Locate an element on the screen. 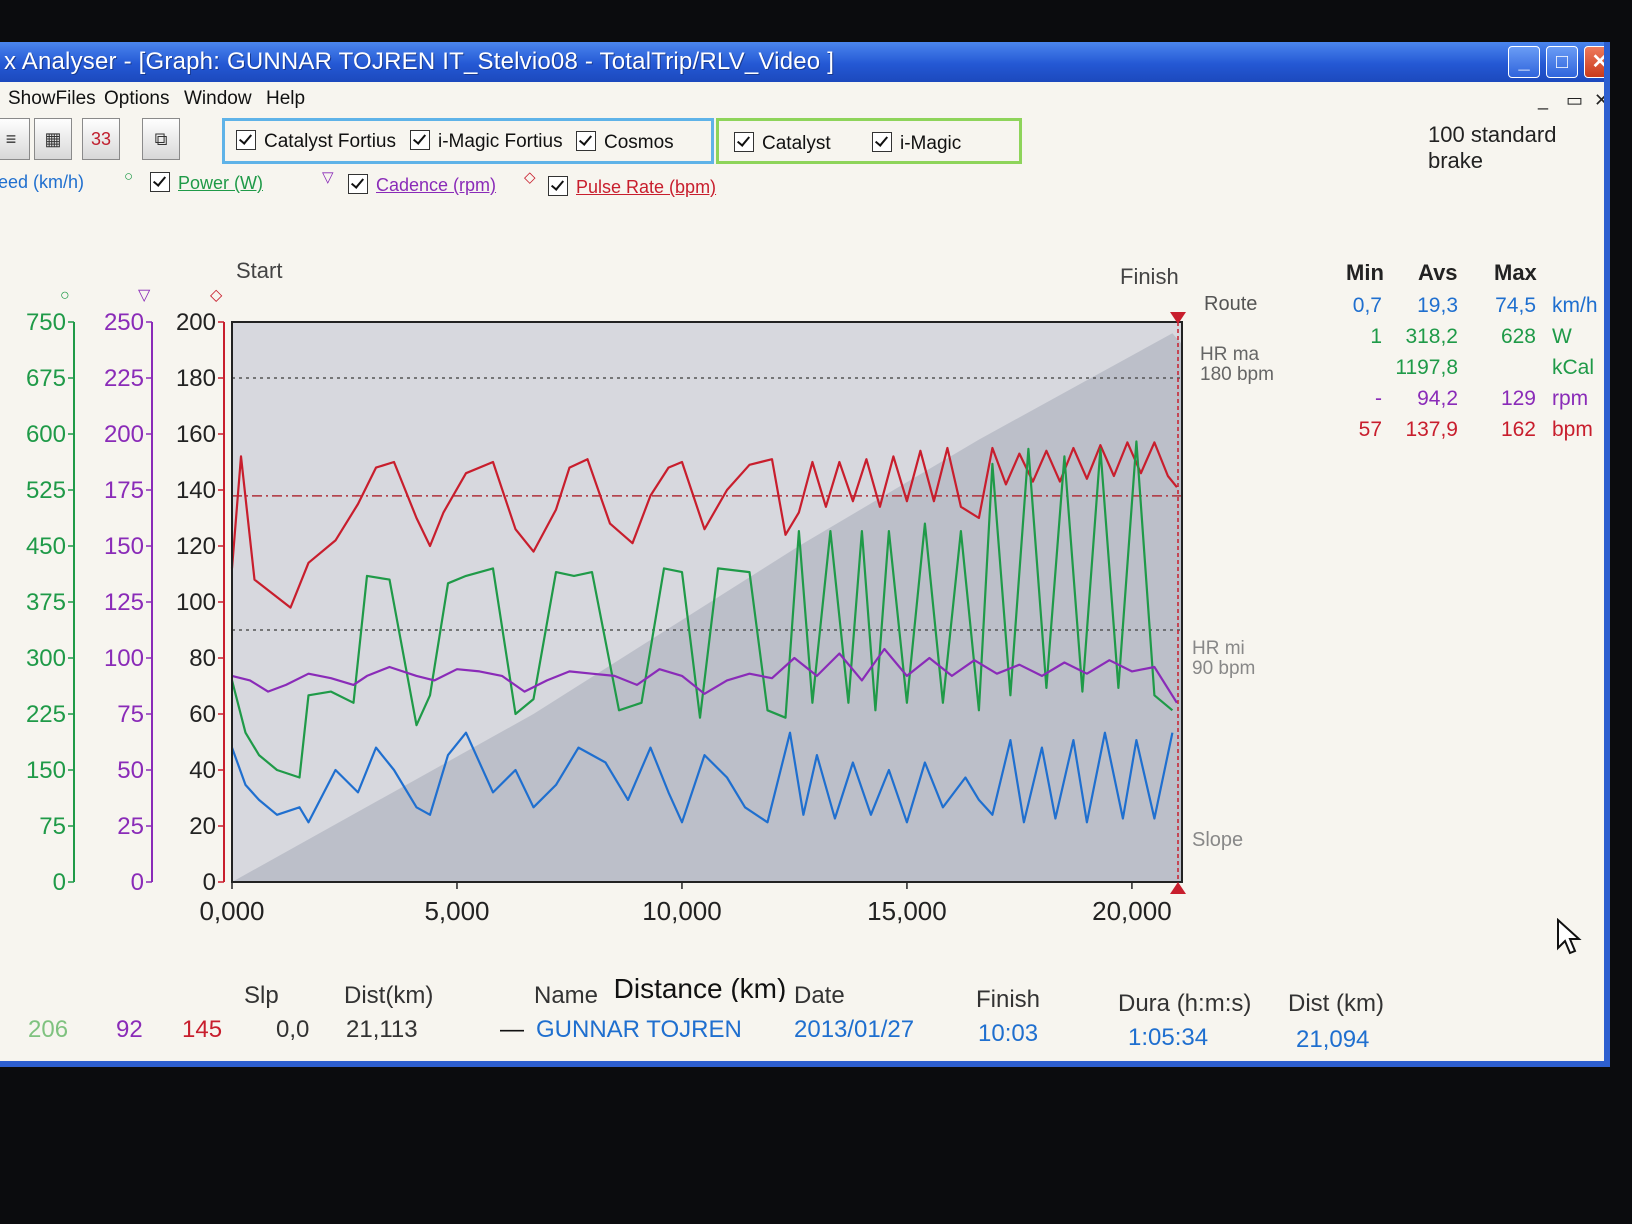  x-tick-label: 15,000 is located at coordinates (907, 911).